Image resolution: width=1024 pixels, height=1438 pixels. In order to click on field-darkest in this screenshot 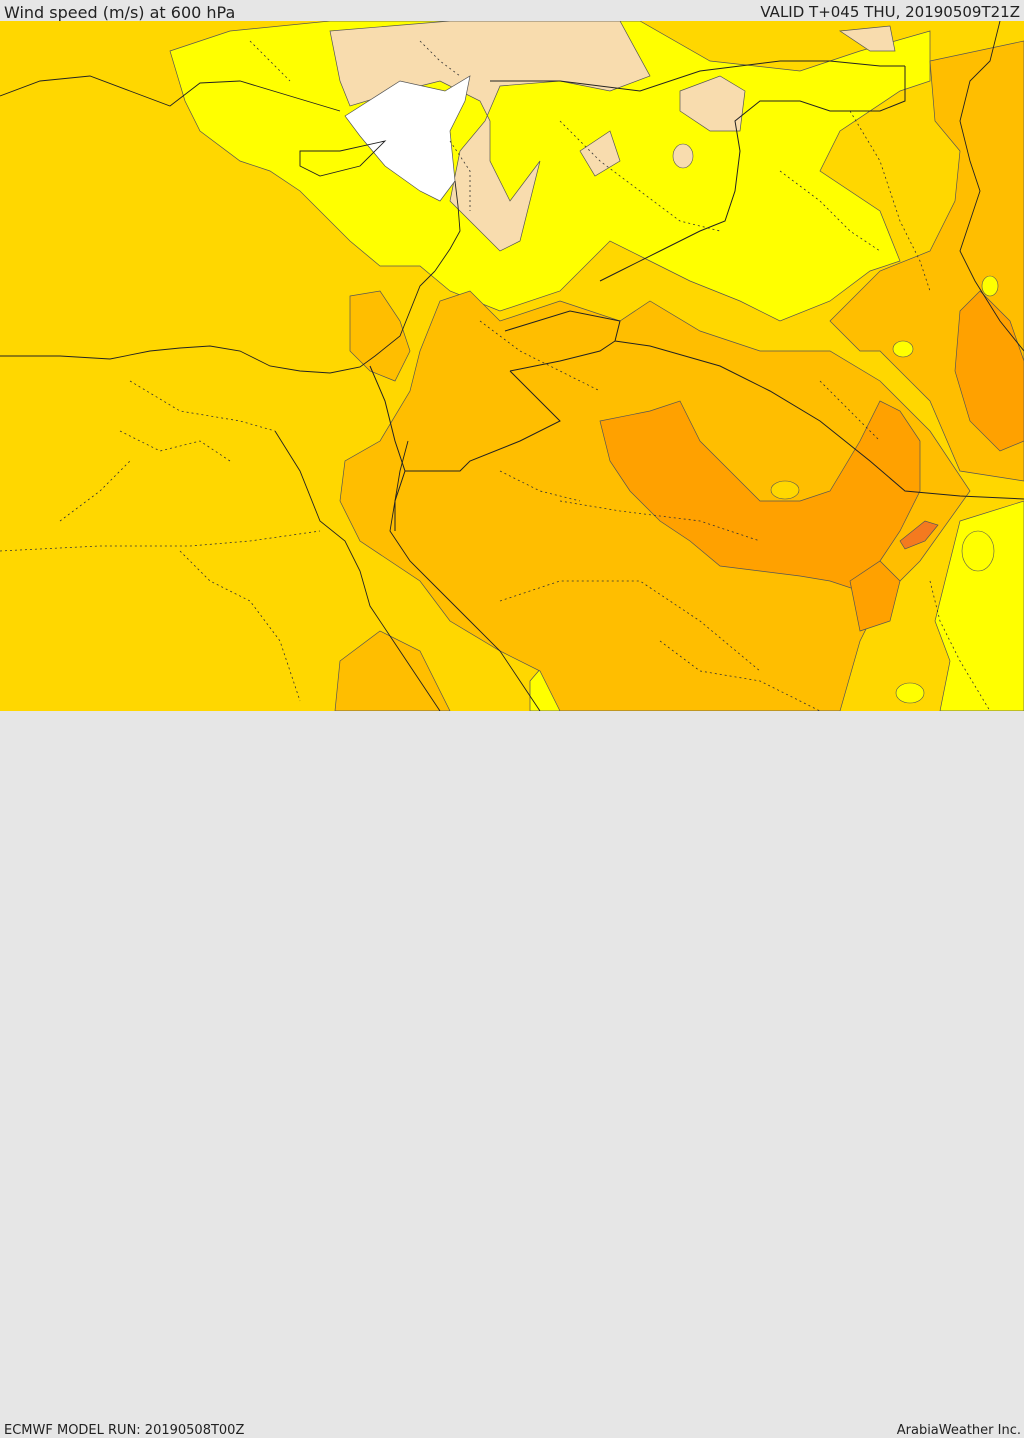, I will do `click(919, 535)`.